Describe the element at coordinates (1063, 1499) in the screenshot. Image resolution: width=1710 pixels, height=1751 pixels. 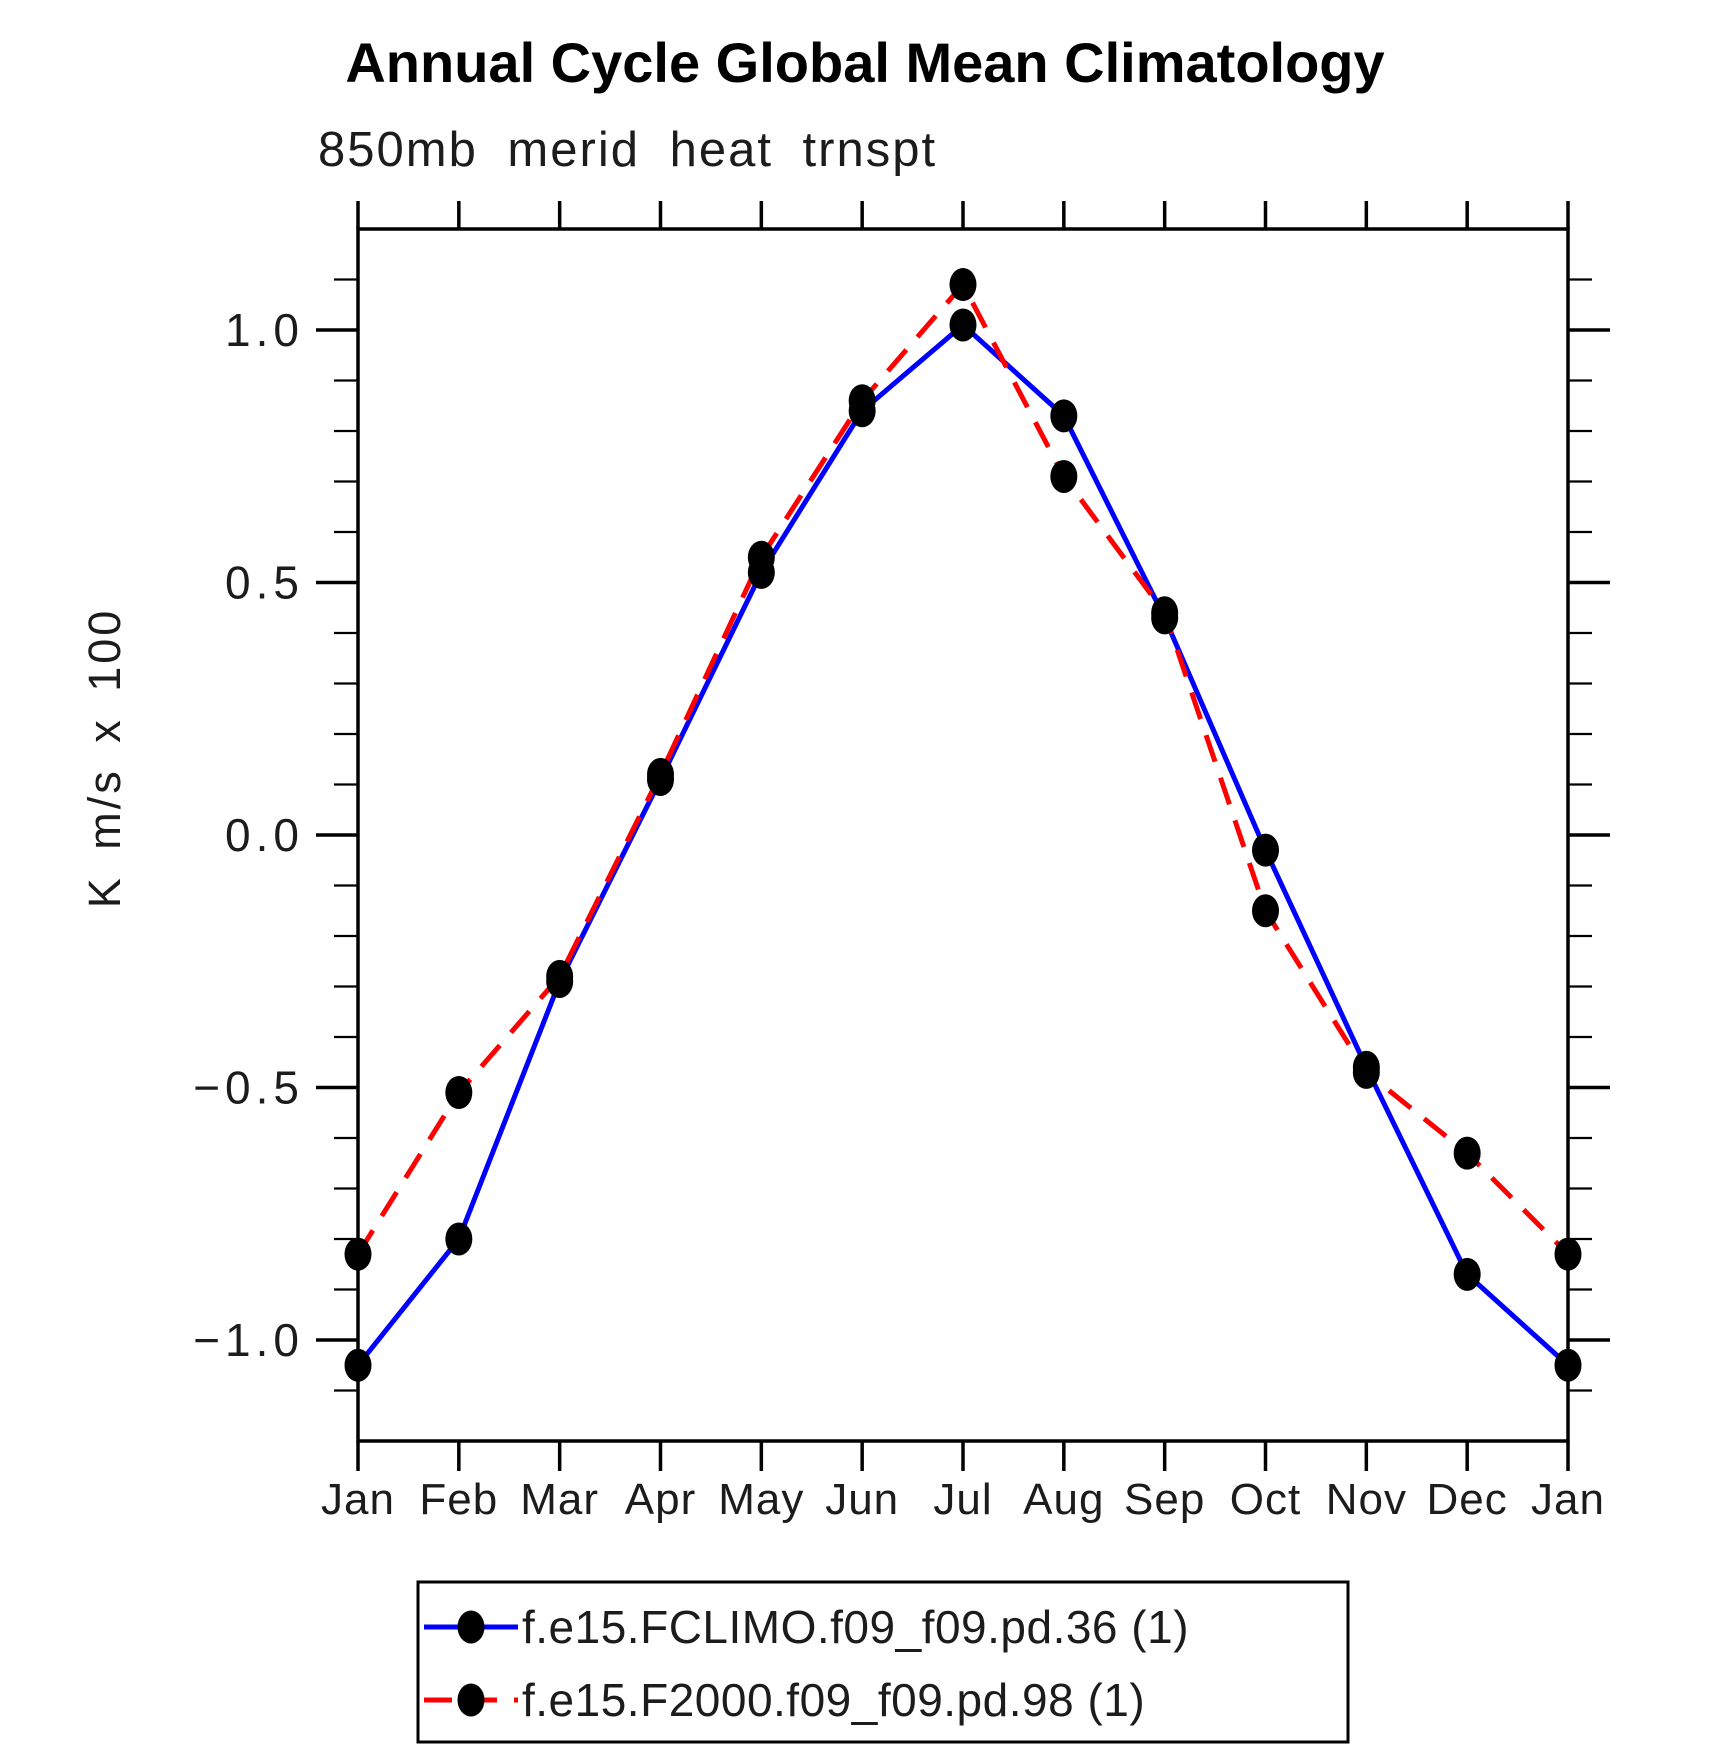
I see `x-tick-label: Aug` at that location.